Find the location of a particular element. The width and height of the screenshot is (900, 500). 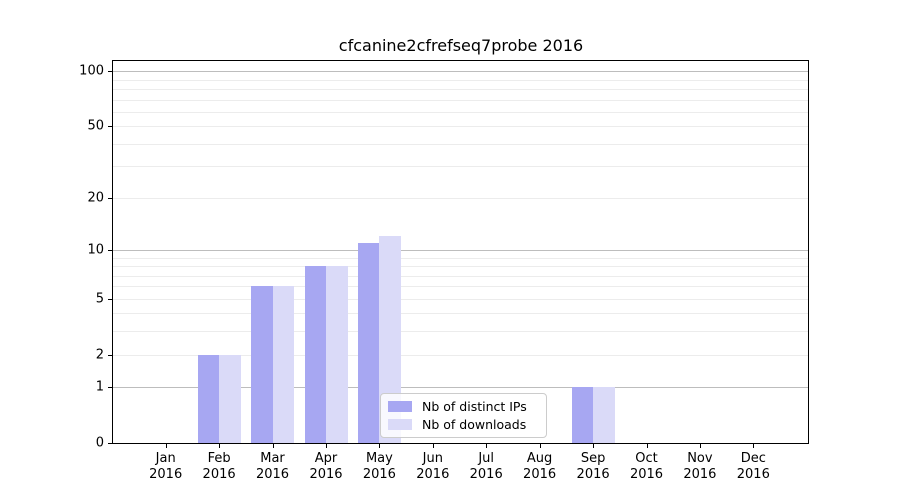

legend-row-downloads: Nb of downloads is located at coordinates (464, 424).